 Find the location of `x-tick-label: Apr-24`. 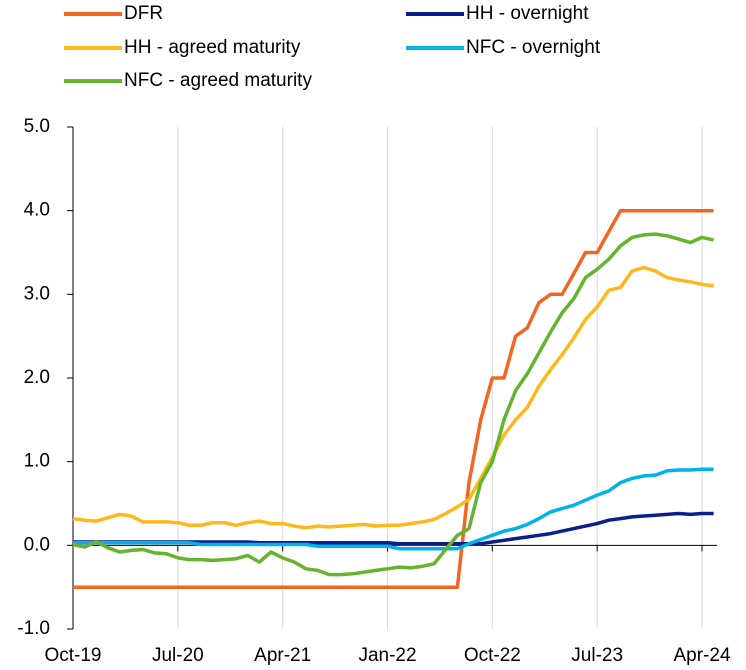

x-tick-label: Apr-24 is located at coordinates (701, 655).